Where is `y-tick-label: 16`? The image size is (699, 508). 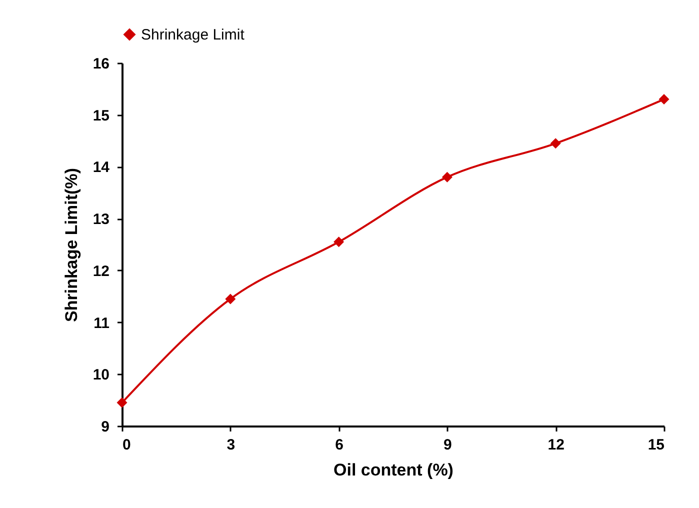 y-tick-label: 16 is located at coordinates (101, 64).